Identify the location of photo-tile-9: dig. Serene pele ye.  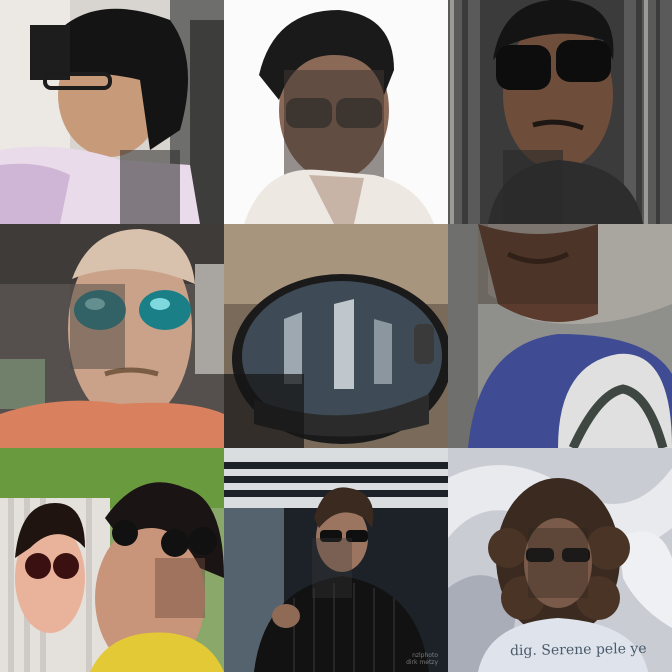
(560, 560).